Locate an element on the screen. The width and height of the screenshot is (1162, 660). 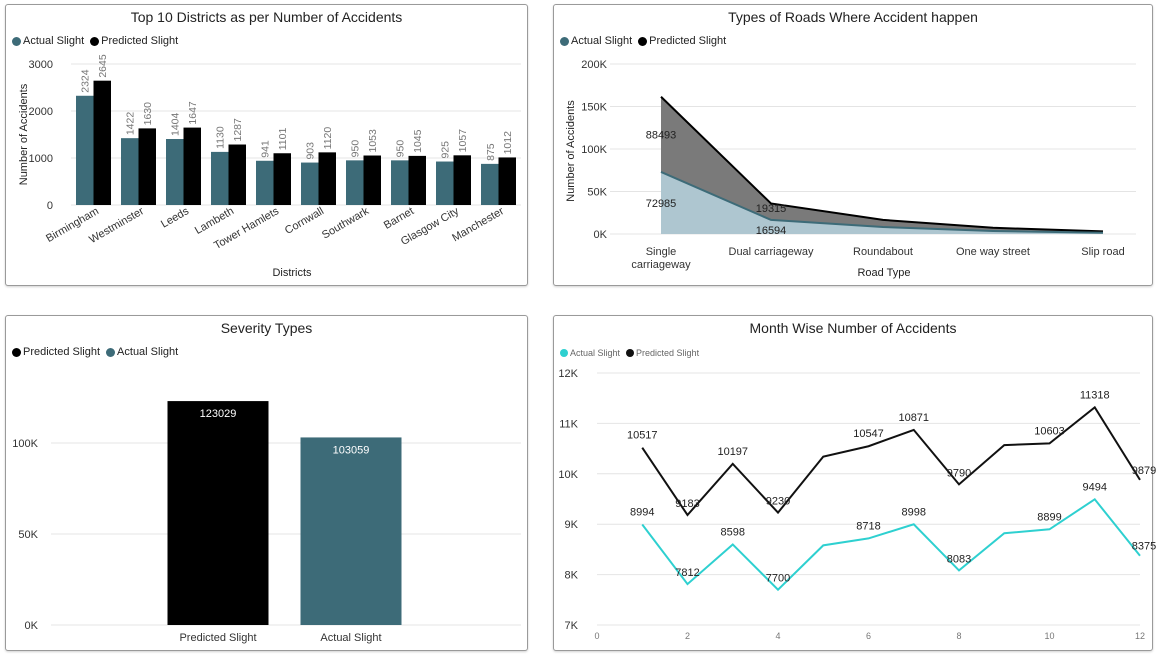
line-data-label: 10603 is located at coordinates (1049, 431).